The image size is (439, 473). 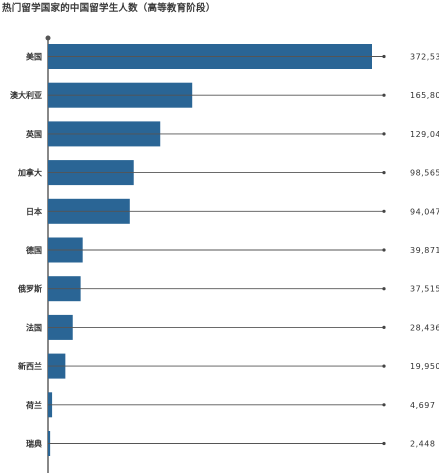 What do you see at coordinates (422, 405) in the screenshot?
I see `value-label-9: 4,697` at bounding box center [422, 405].